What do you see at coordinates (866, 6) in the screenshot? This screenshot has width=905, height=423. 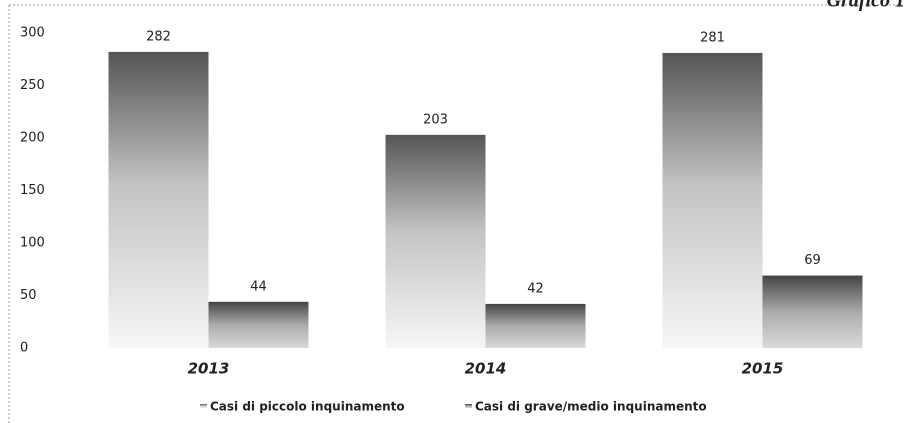 I see `chart-title: Grafico 1` at bounding box center [866, 6].